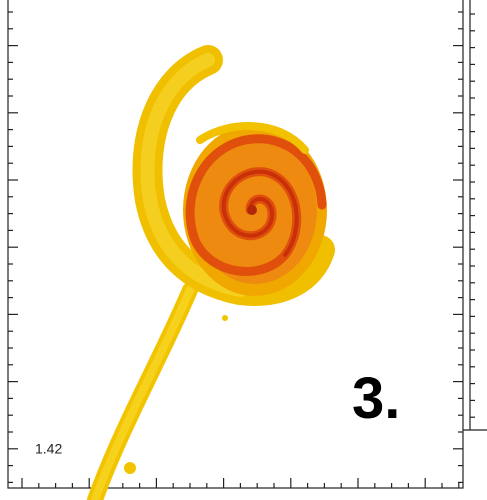 This screenshot has width=487, height=500. Describe the element at coordinates (157, 391) in the screenshot. I see `tidal-tail` at that location.